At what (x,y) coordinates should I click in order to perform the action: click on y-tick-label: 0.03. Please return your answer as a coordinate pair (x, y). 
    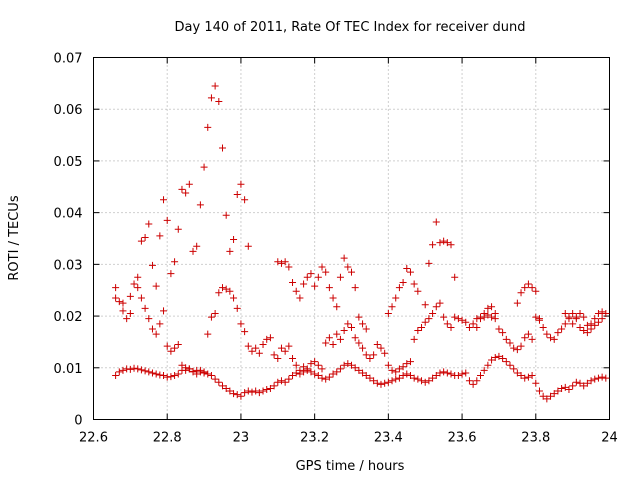
    Looking at the image, I should click on (68, 265).